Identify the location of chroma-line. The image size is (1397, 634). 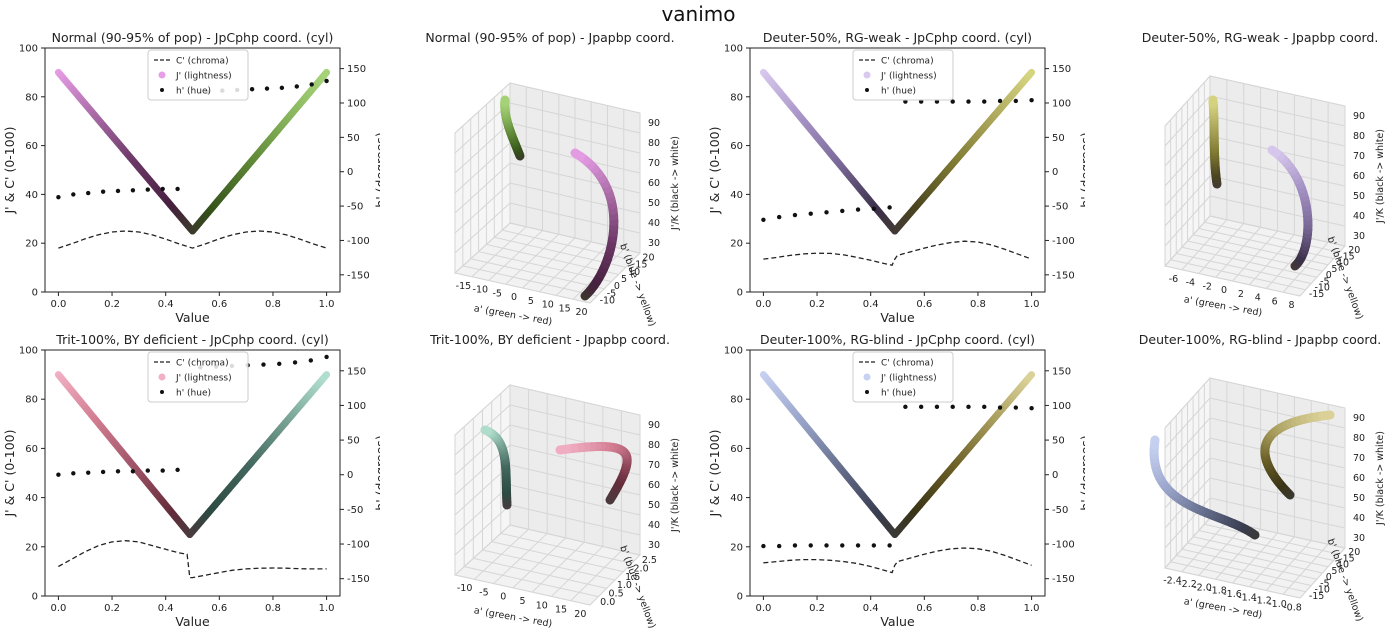
(192, 239).